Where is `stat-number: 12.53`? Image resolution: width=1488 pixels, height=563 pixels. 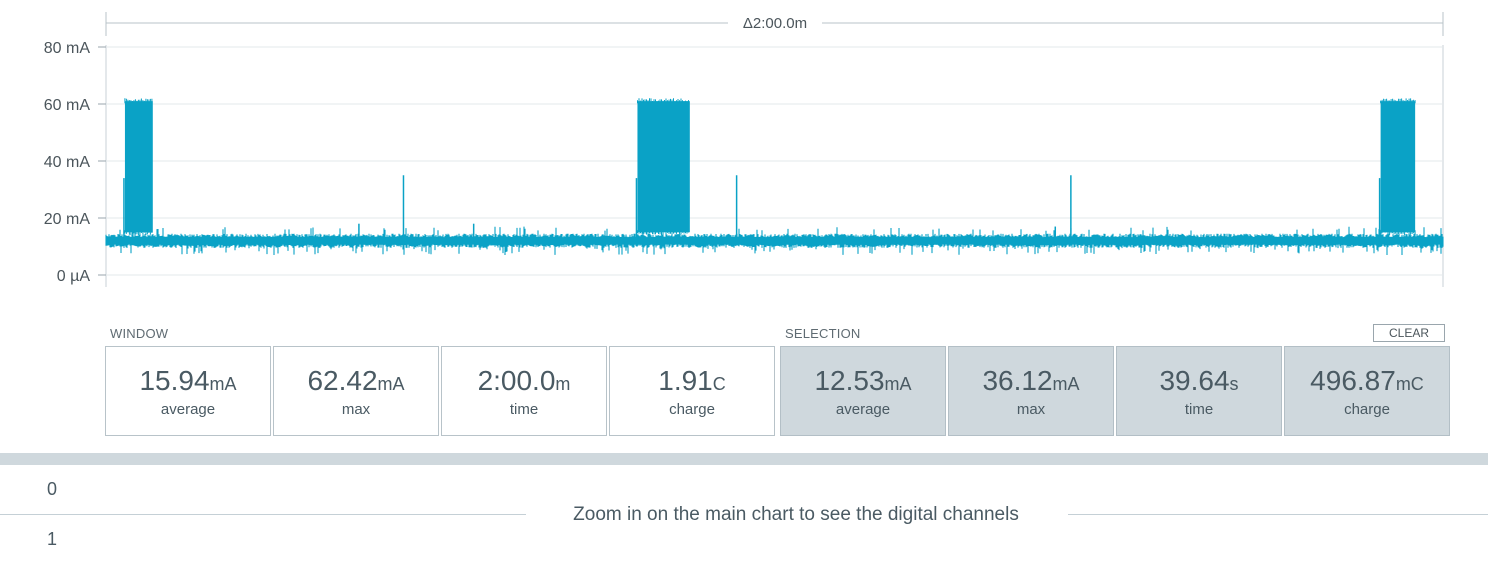 stat-number: 12.53 is located at coordinates (849, 380).